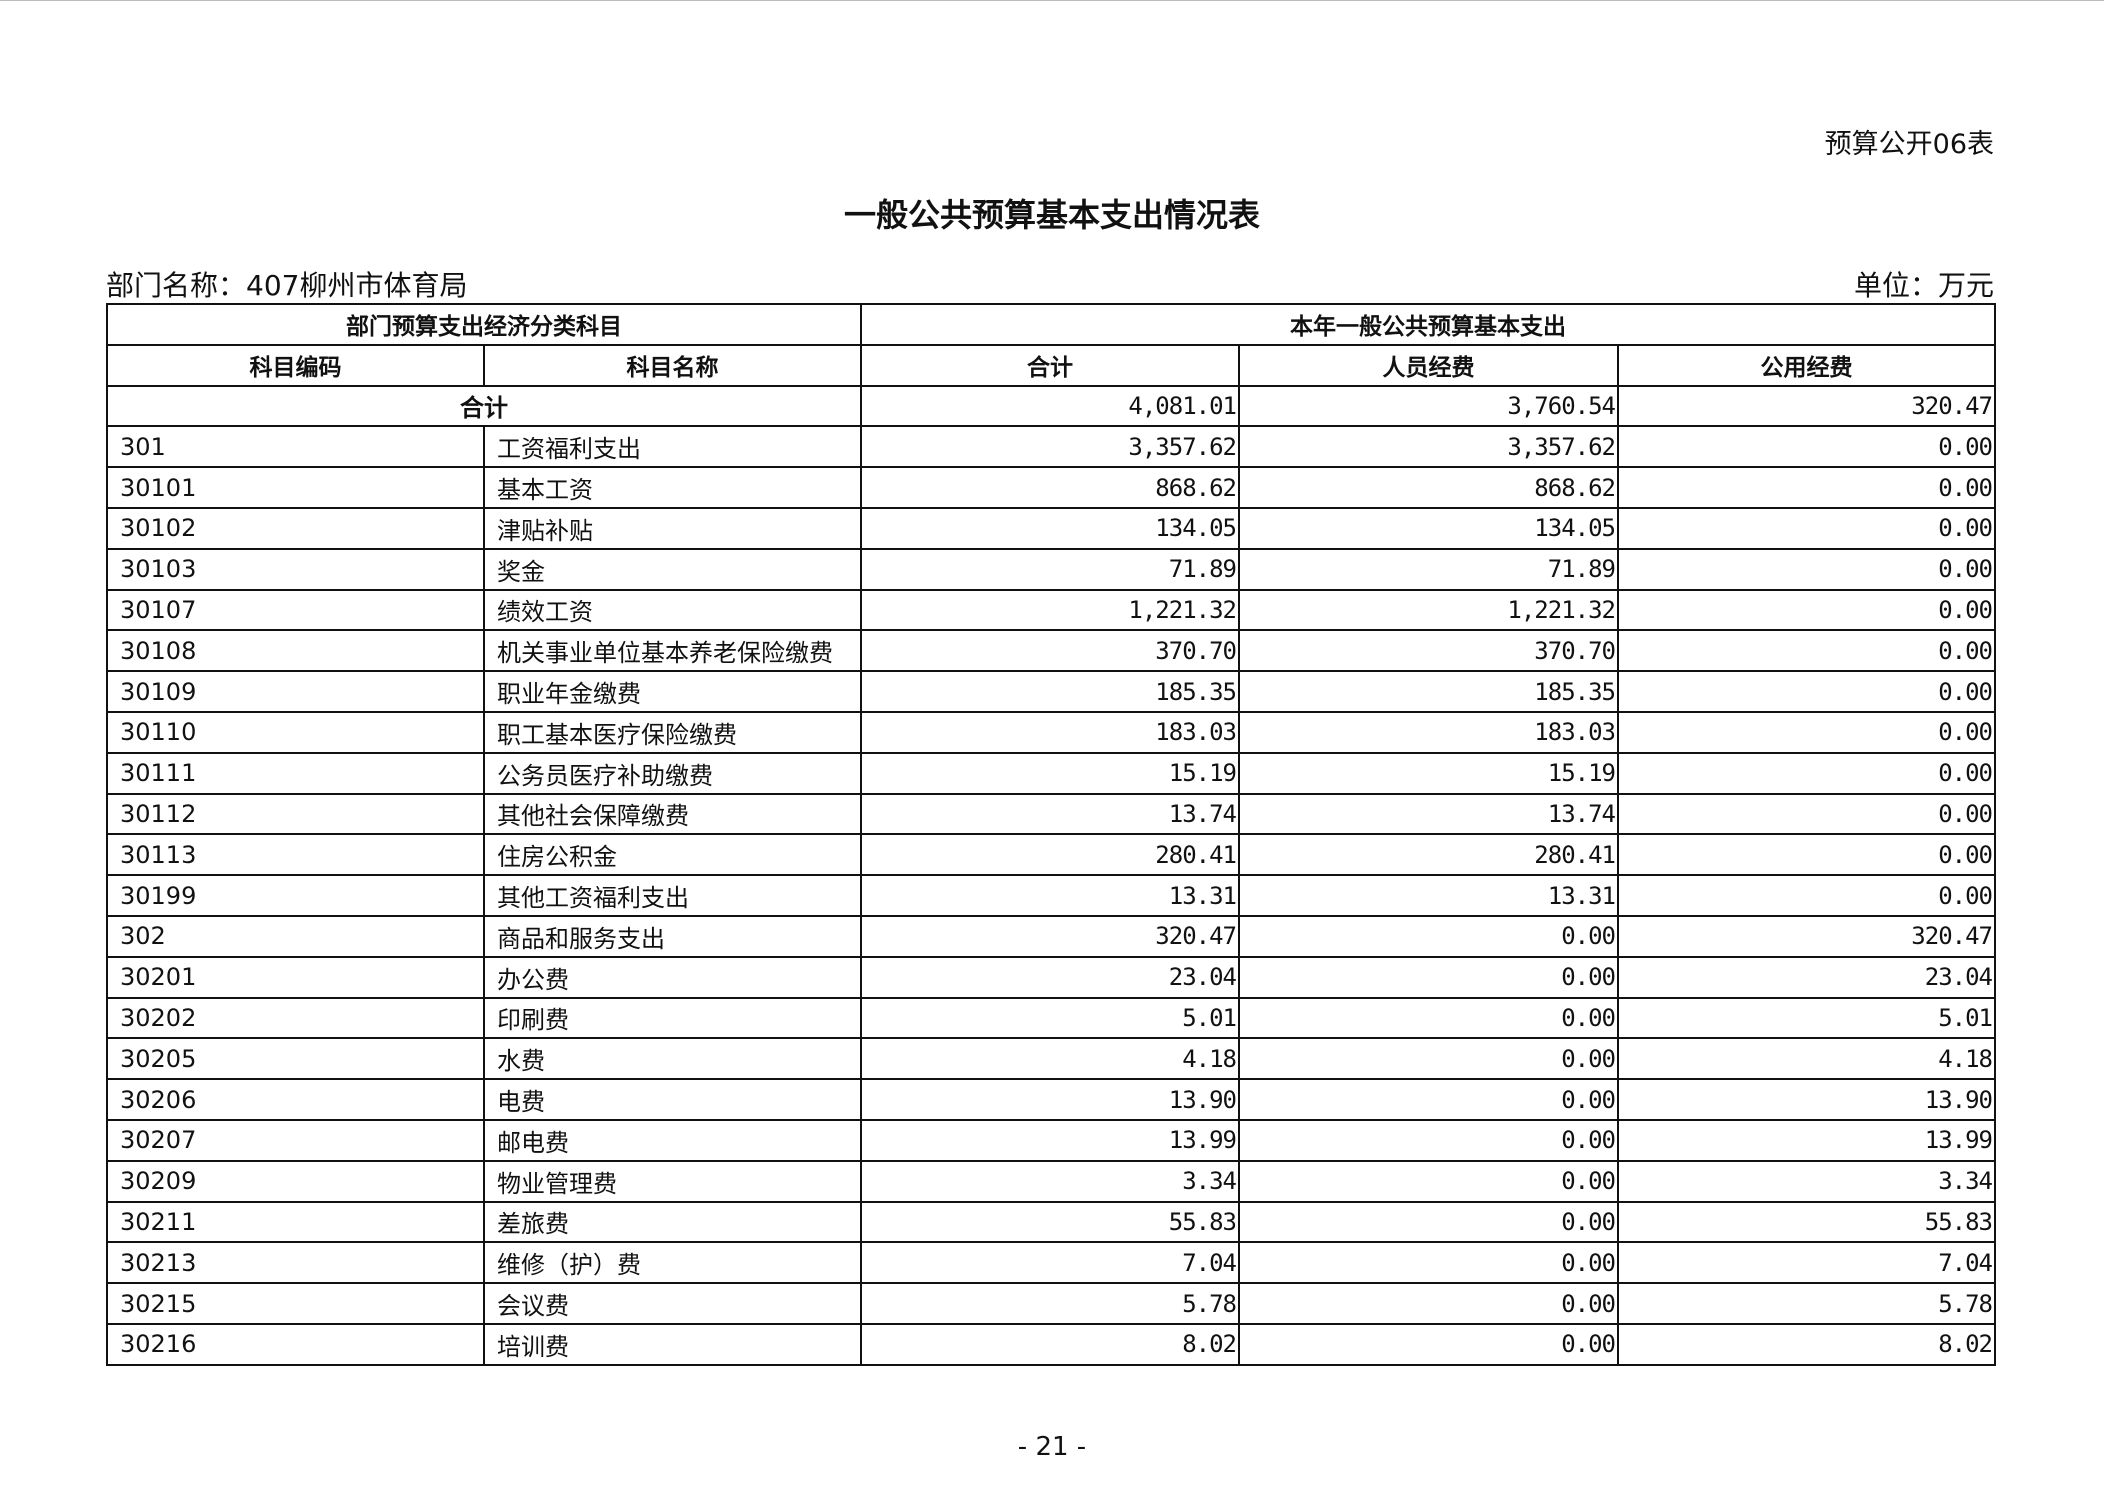  I want to click on data-row: 30201 办公费 23.04 0.00 23.04, so click(1051, 977).